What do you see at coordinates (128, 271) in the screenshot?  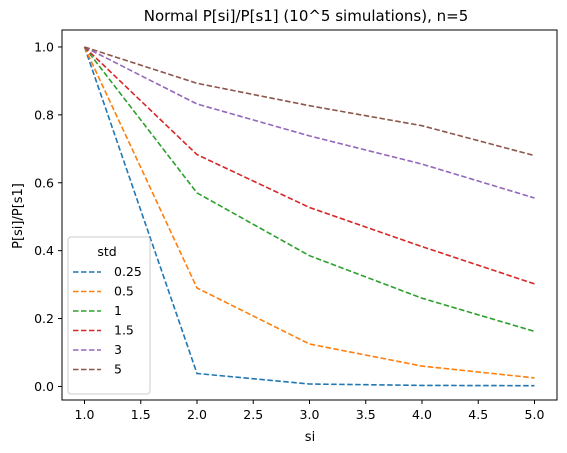 I see `legend-label: 0.25` at bounding box center [128, 271].